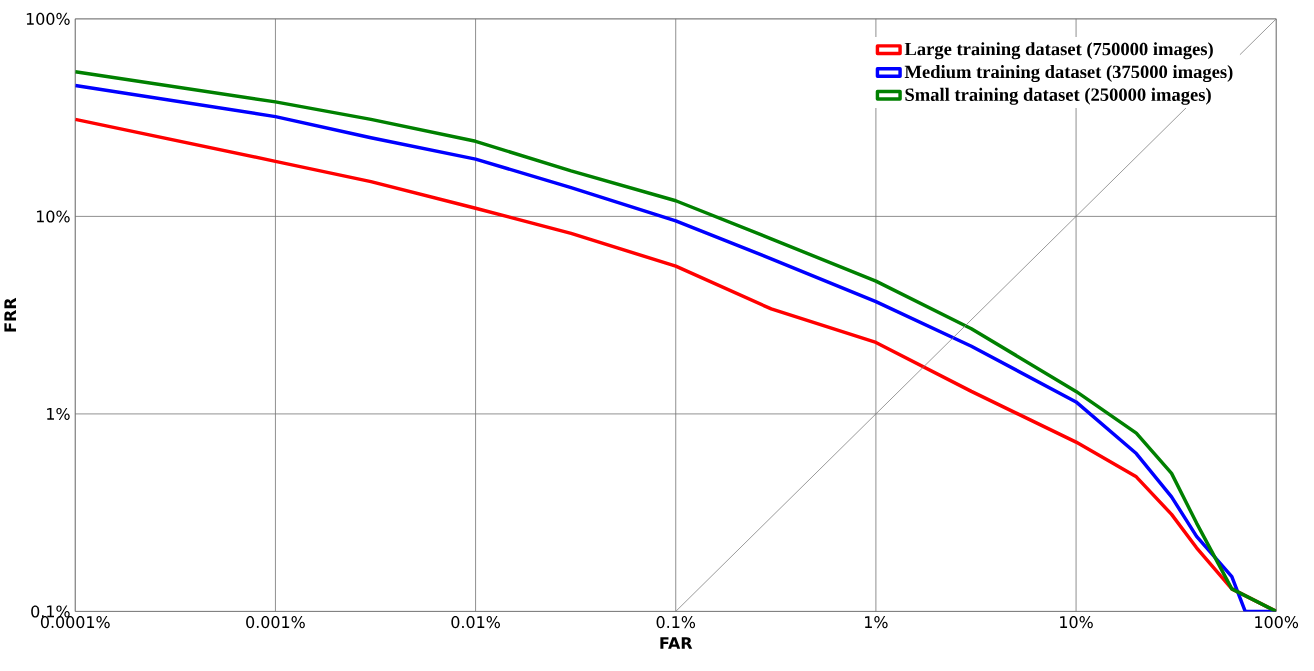 The image size is (1314, 671). I want to click on x-axis-title: FAR, so click(676, 643).